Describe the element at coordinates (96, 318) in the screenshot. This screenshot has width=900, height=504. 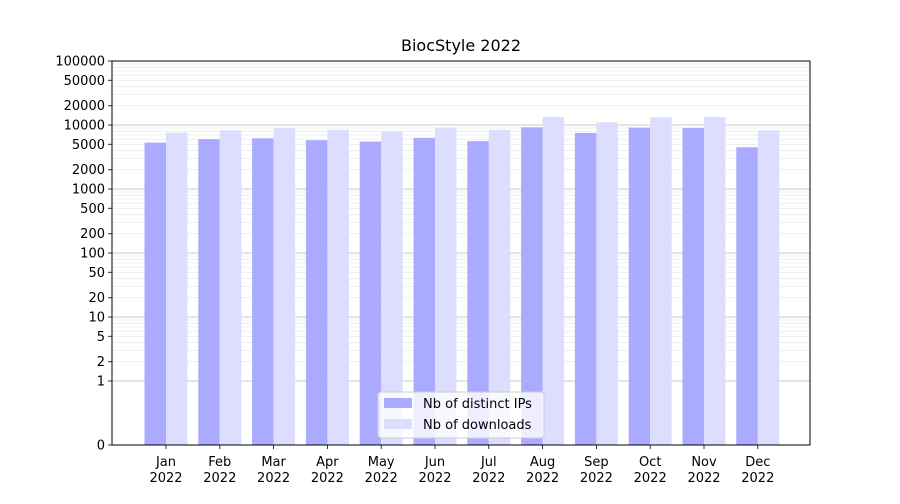
I see `y-tick-label: 10` at that location.